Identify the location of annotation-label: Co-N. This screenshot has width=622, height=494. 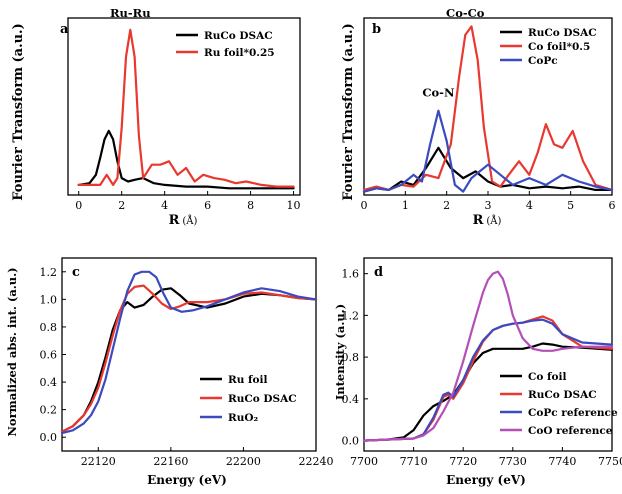
(438, 92).